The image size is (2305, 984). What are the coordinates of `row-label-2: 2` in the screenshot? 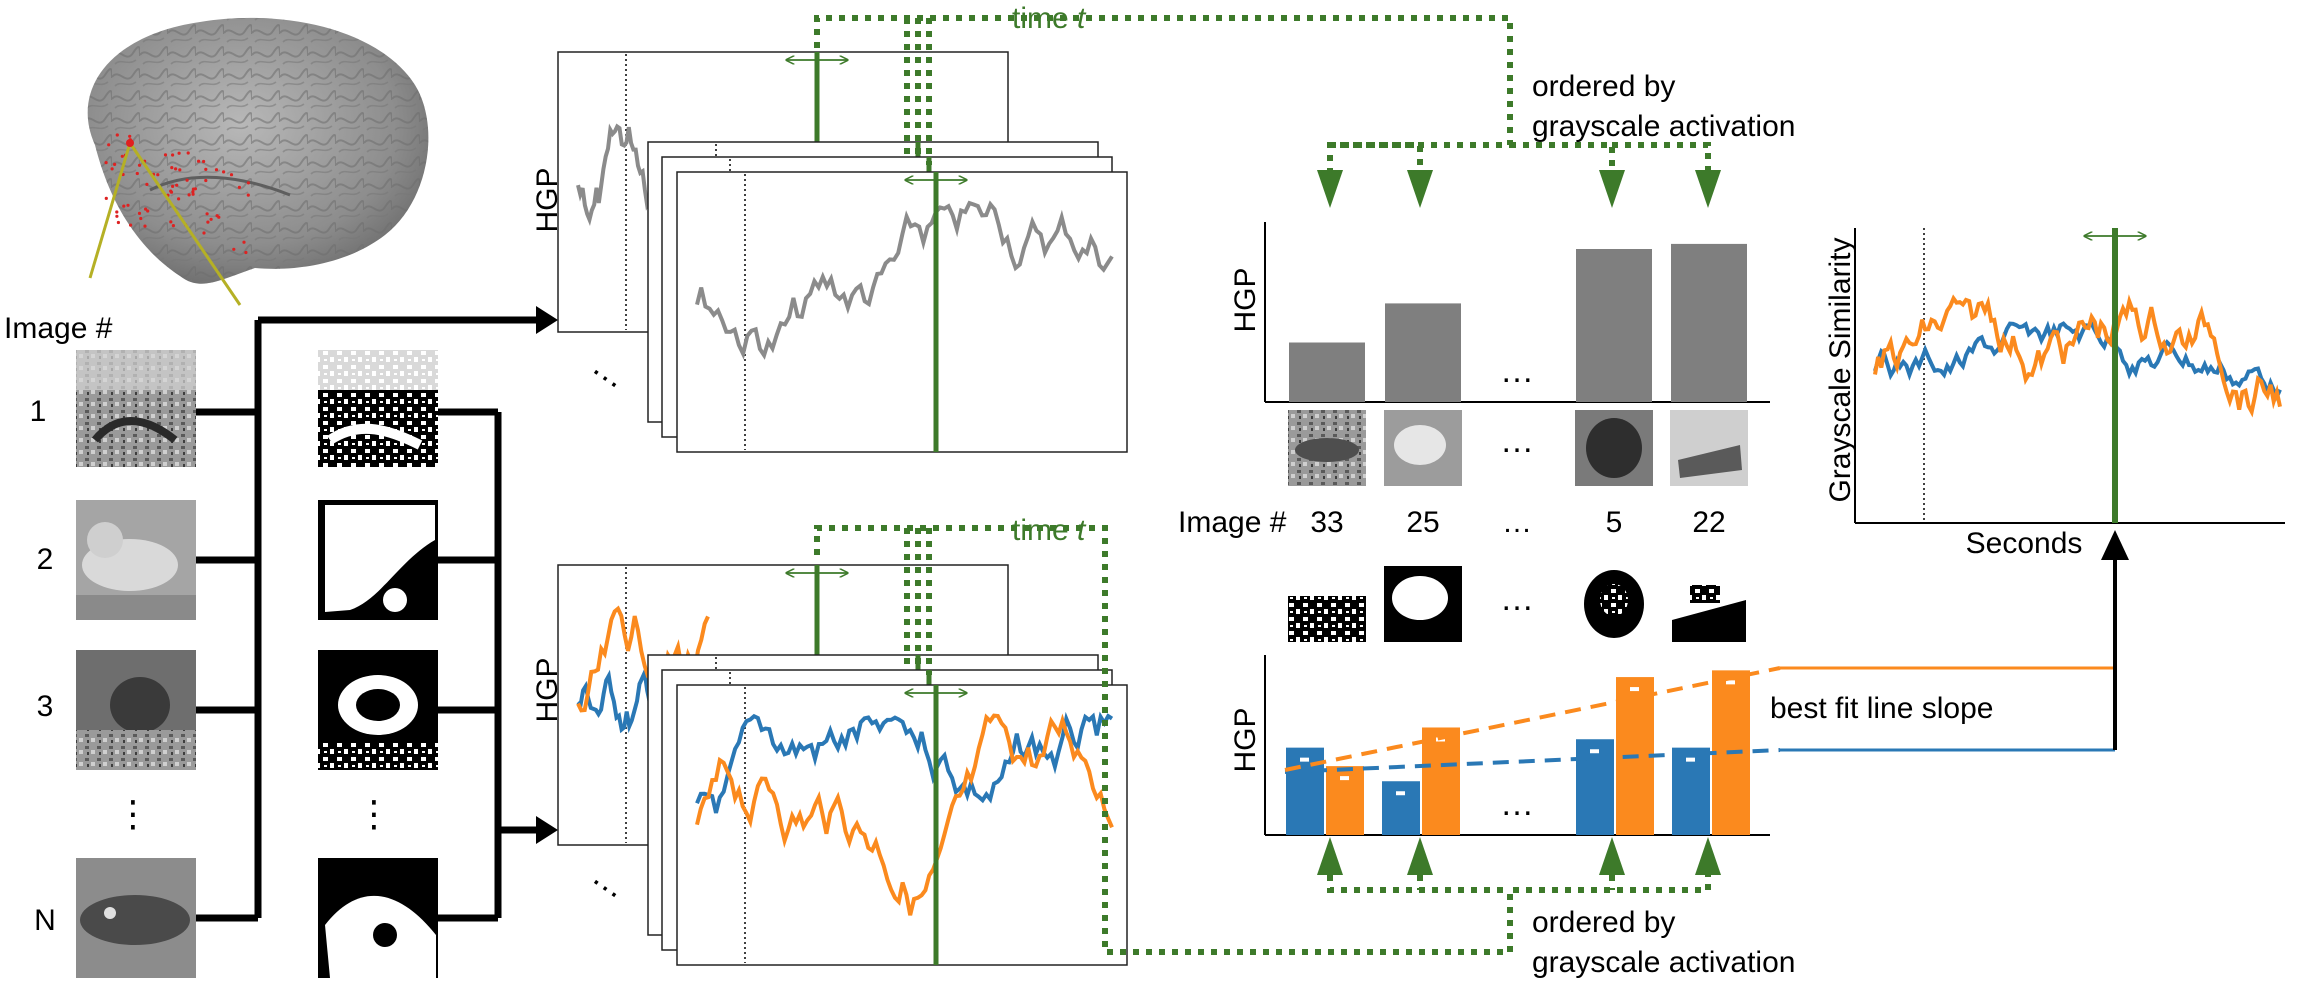 It's located at (45, 559).